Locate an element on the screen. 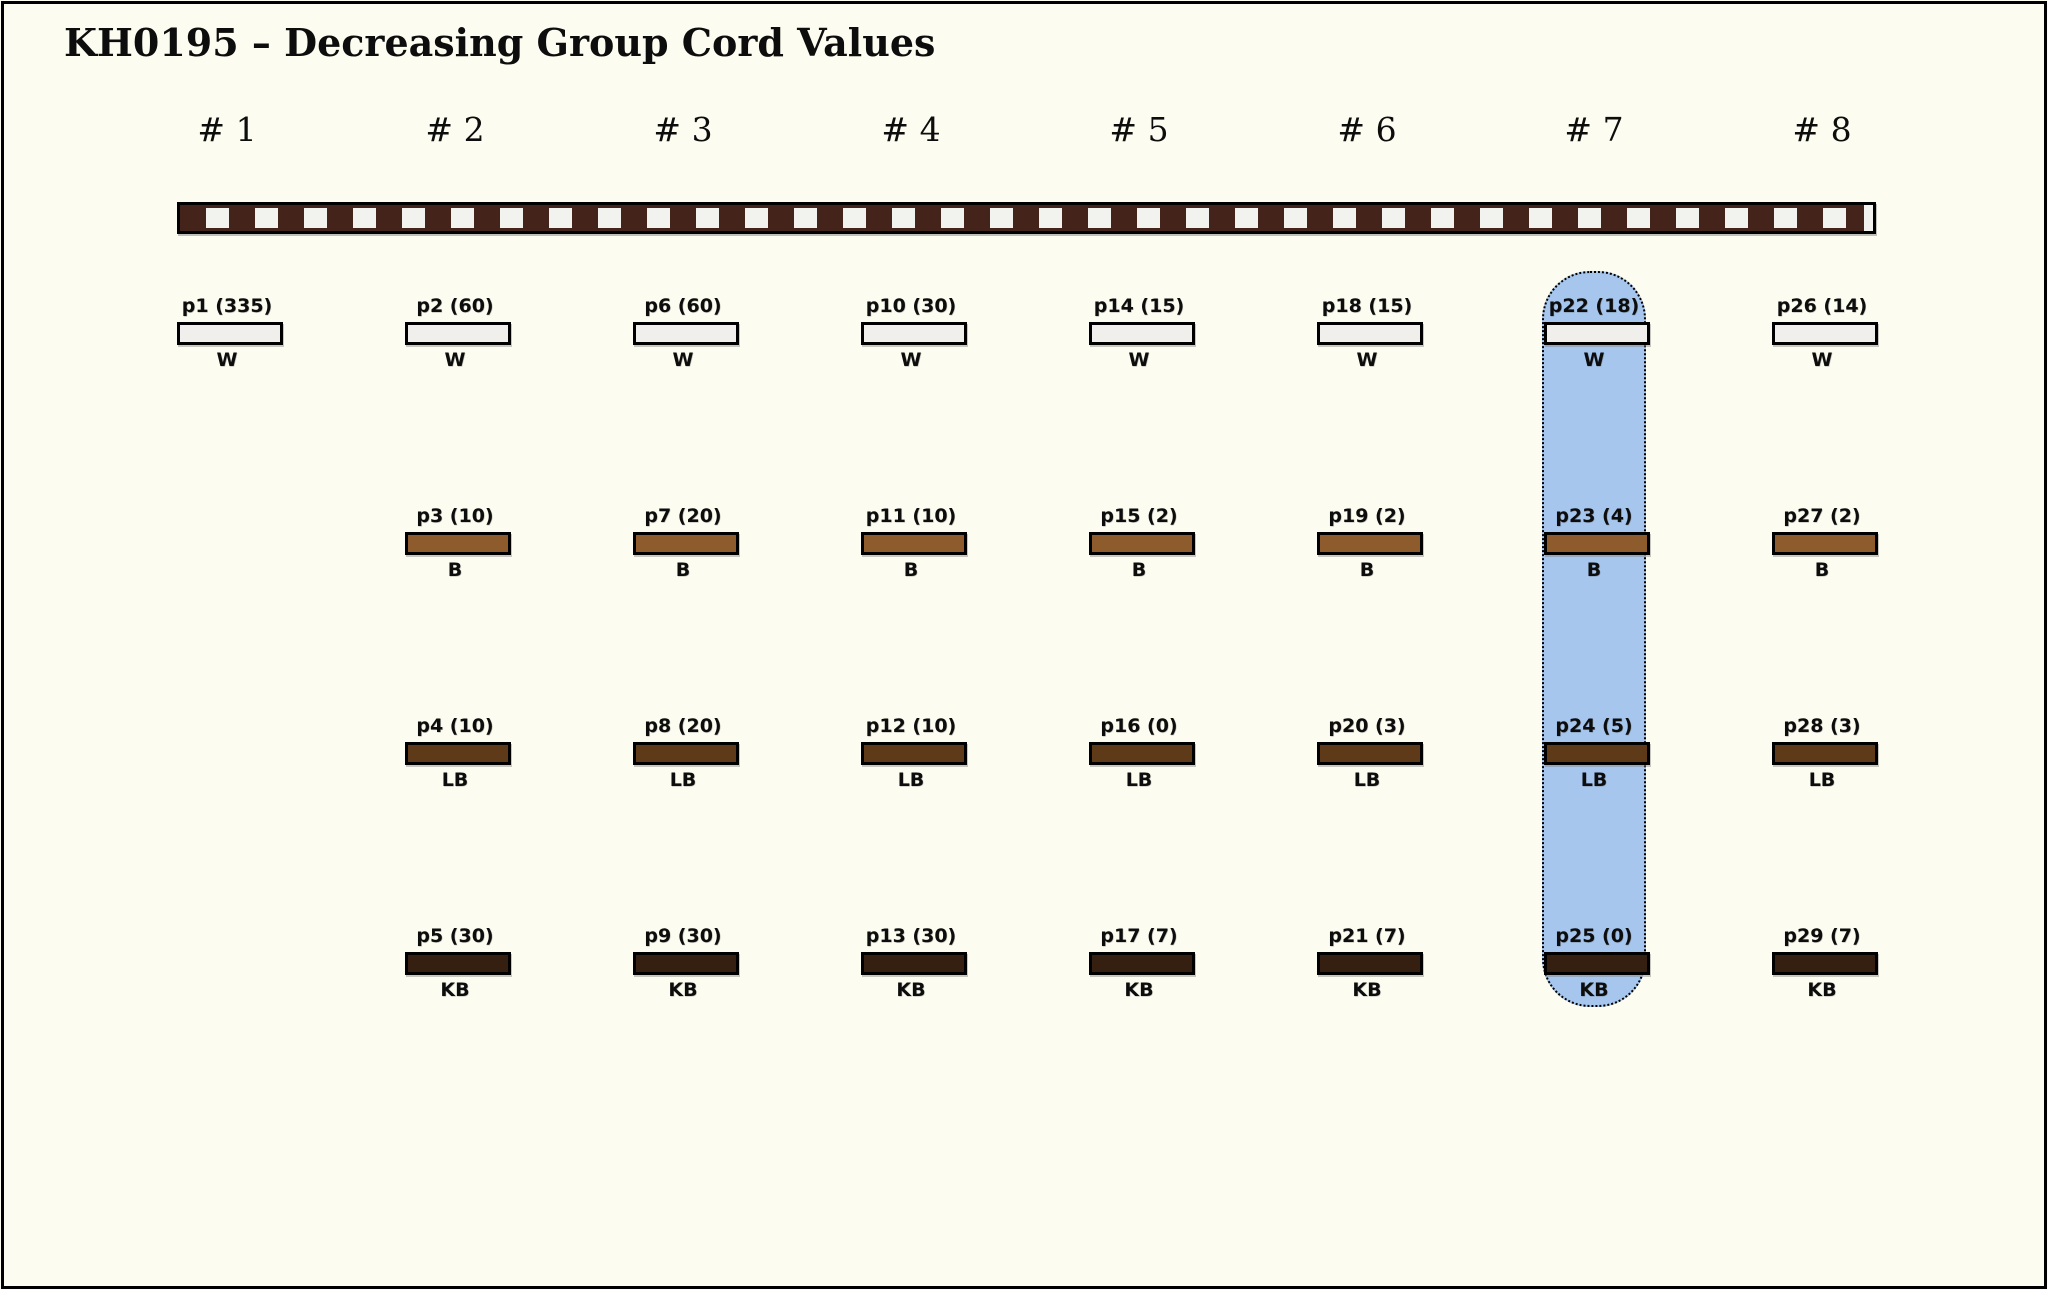  bar-p20 is located at coordinates (1370, 753).